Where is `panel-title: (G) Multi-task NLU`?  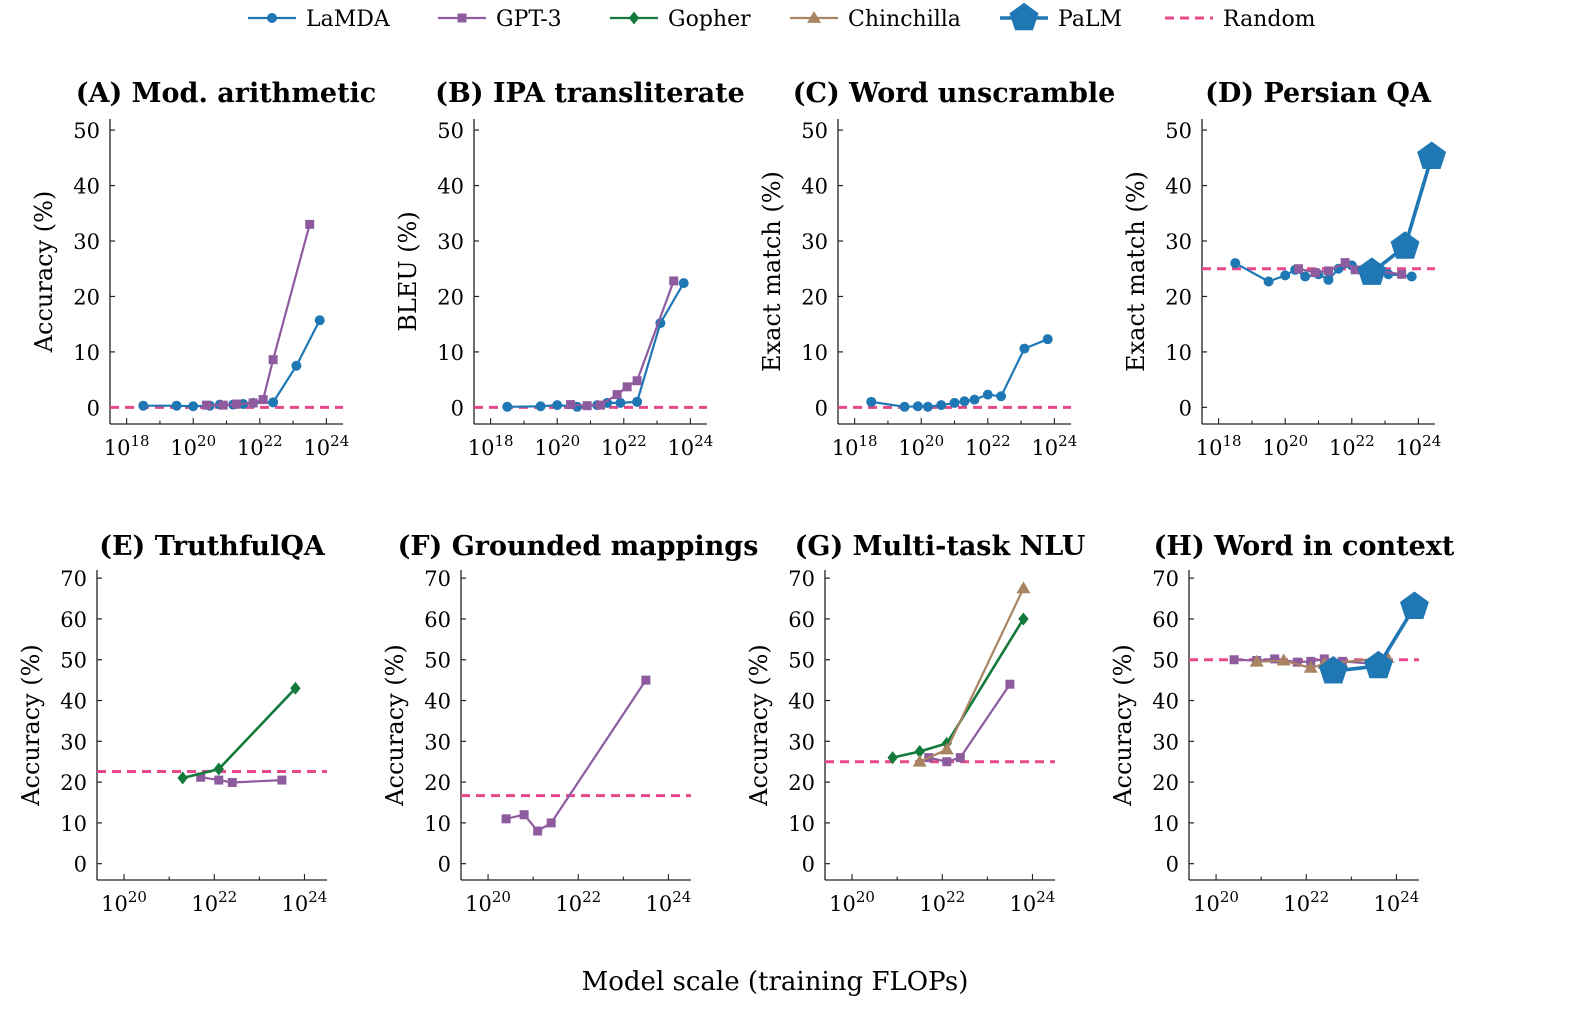 panel-title: (G) Multi-task NLU is located at coordinates (940, 546).